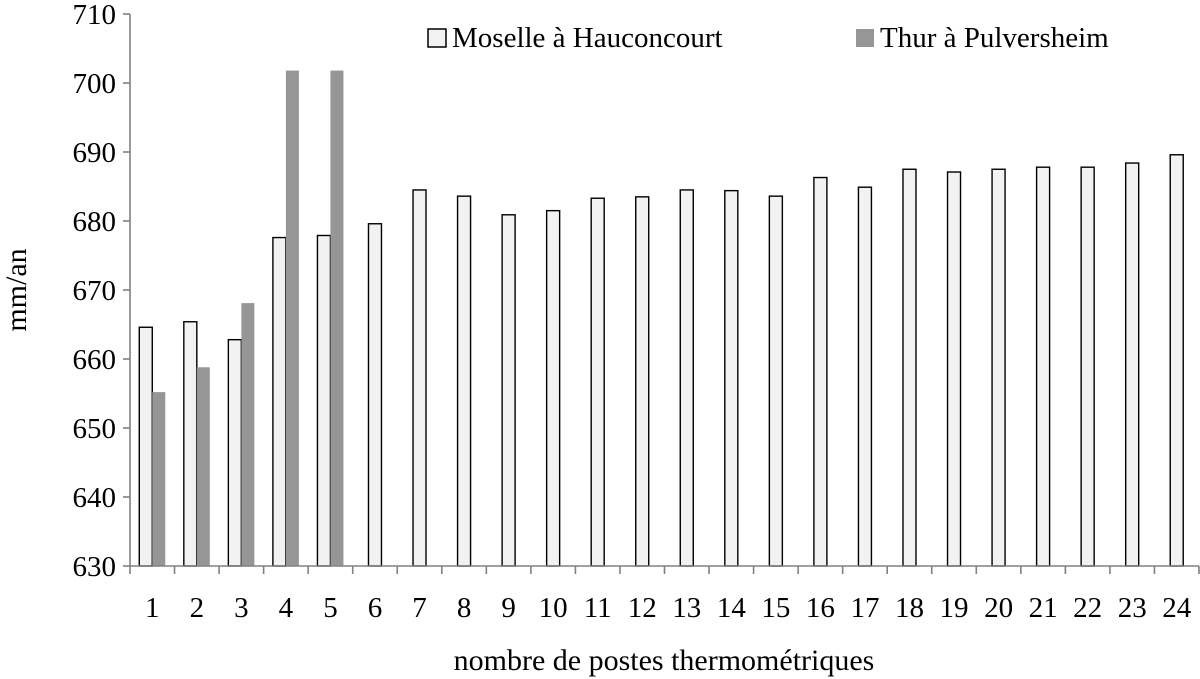  I want to click on x-ticks-layer: 1 2 3 4 5 6 7 8 9 10 11 12 13 14 15 16 17 18 19 20 21 22 23 24, so click(664, 595).